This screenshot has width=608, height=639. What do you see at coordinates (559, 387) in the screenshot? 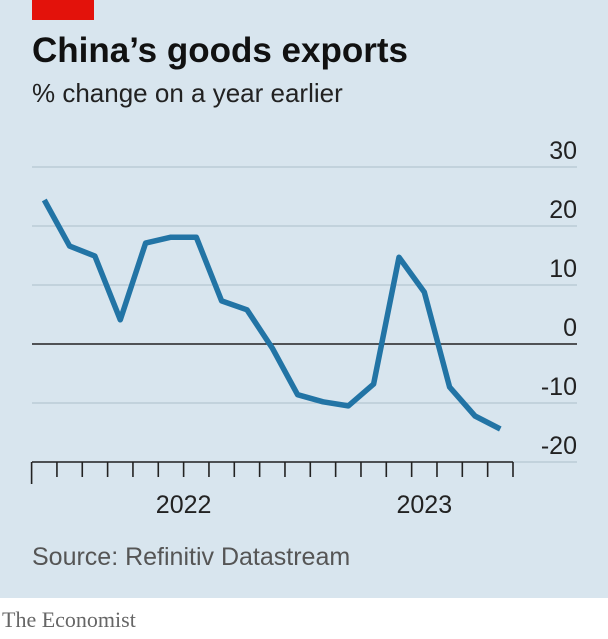
I see `y-tick-label: -10` at bounding box center [559, 387].